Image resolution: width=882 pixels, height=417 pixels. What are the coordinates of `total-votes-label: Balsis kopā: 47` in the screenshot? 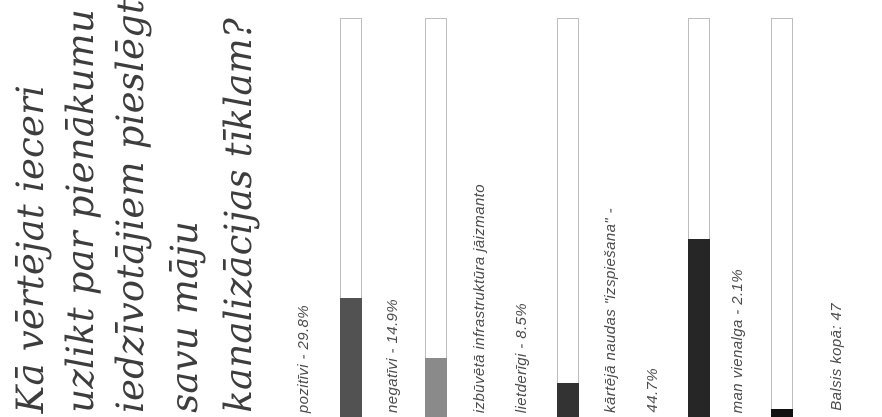 It's located at (836, 357).